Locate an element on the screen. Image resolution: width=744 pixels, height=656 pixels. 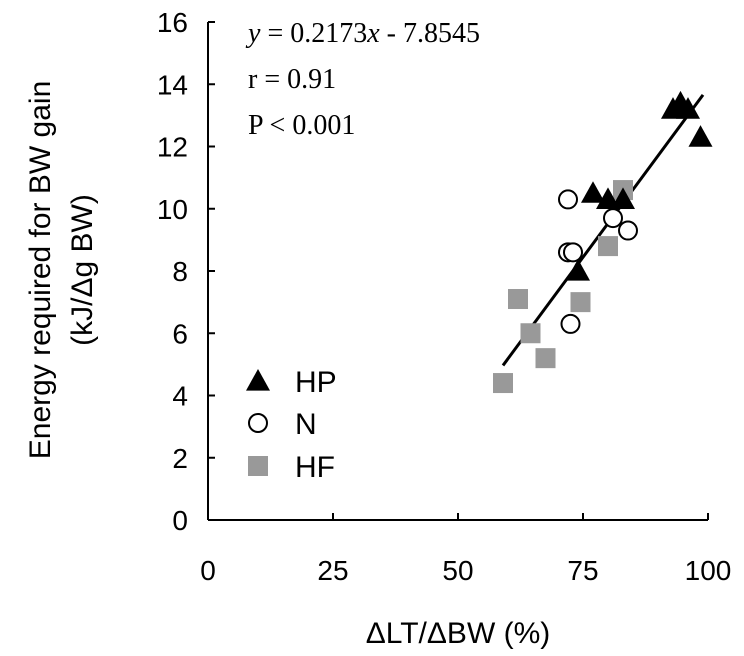
y-tick-label: 12 is located at coordinates (172, 147).